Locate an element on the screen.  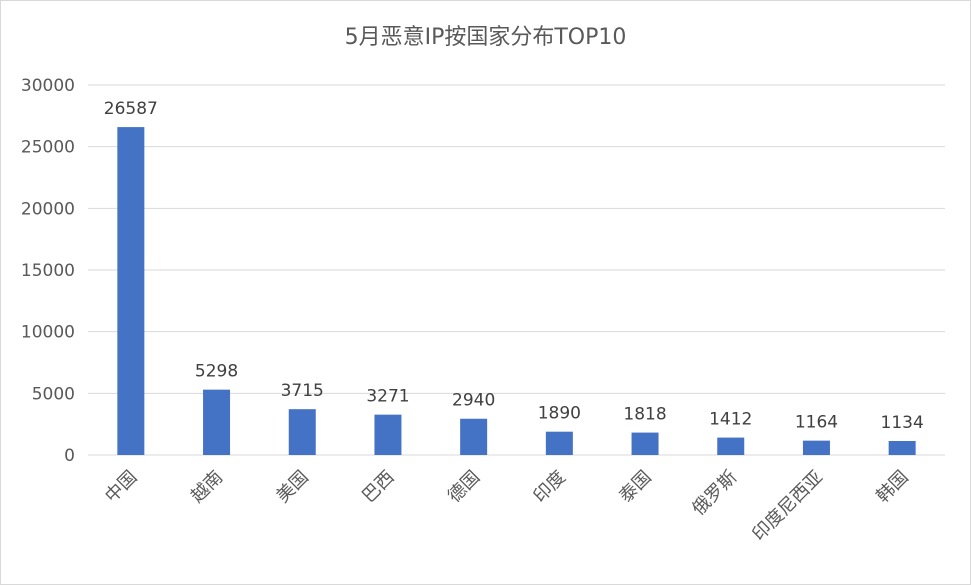
data-label: 26587 is located at coordinates (131, 109).